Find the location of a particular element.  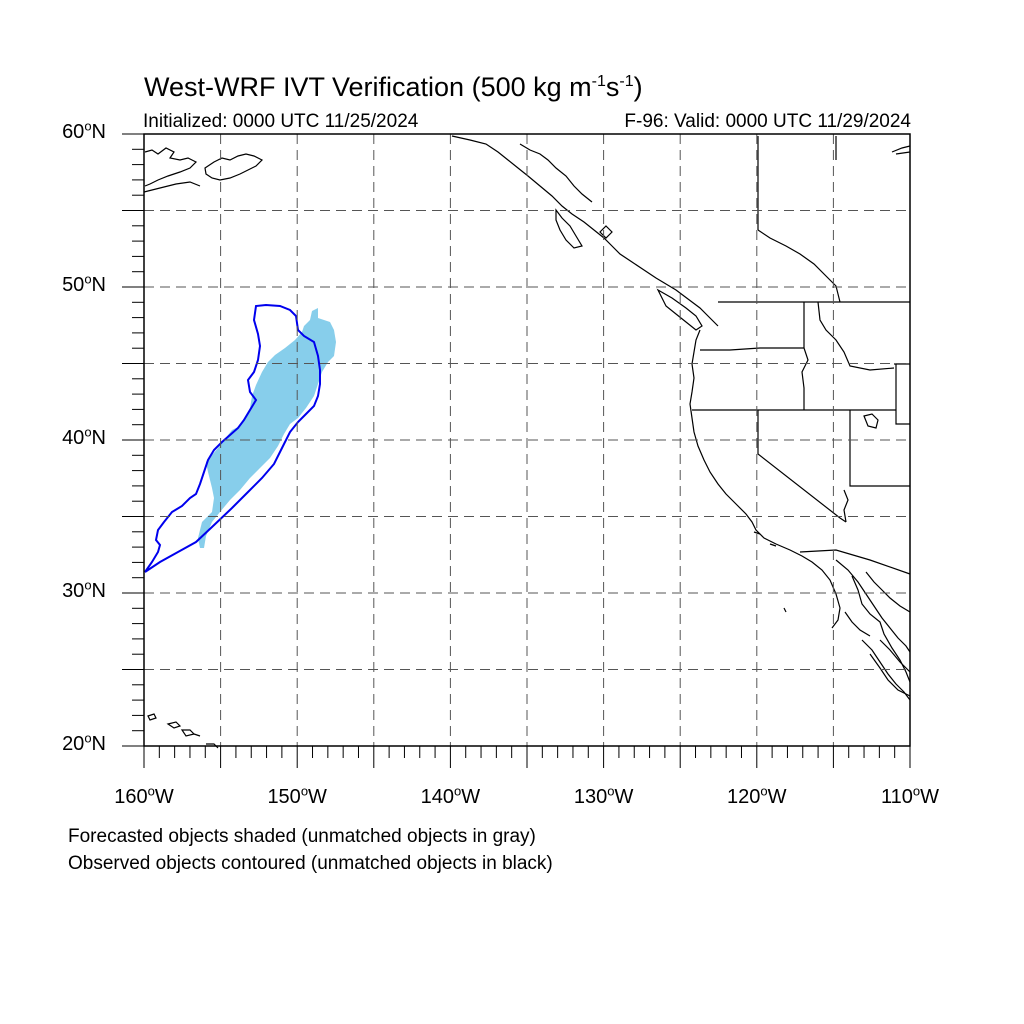

lat-tick-label: 60oN is located at coordinates (84, 130).